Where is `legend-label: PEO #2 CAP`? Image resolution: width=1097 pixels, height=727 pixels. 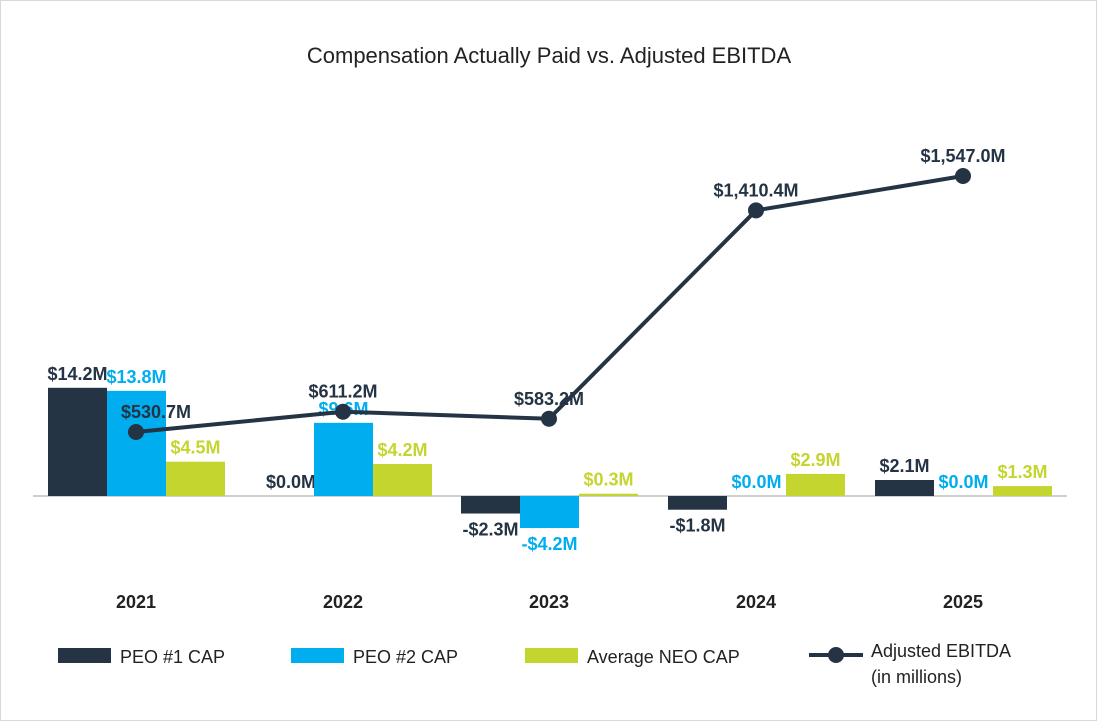 legend-label: PEO #2 CAP is located at coordinates (405, 657).